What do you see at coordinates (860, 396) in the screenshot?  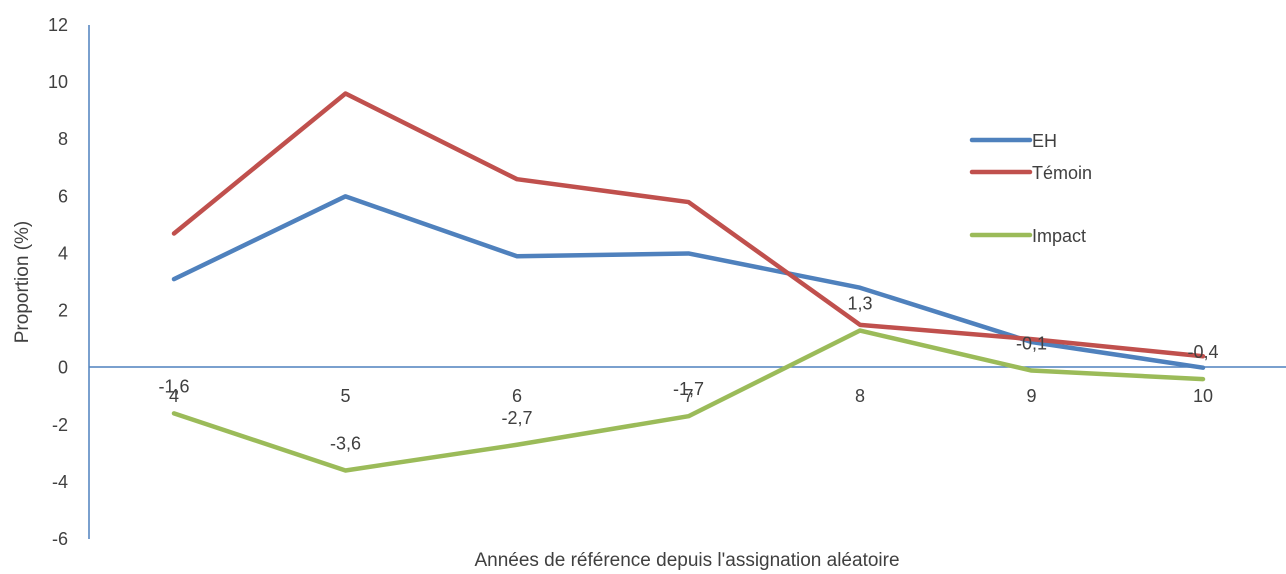 I see `x-tick-label: 8` at bounding box center [860, 396].